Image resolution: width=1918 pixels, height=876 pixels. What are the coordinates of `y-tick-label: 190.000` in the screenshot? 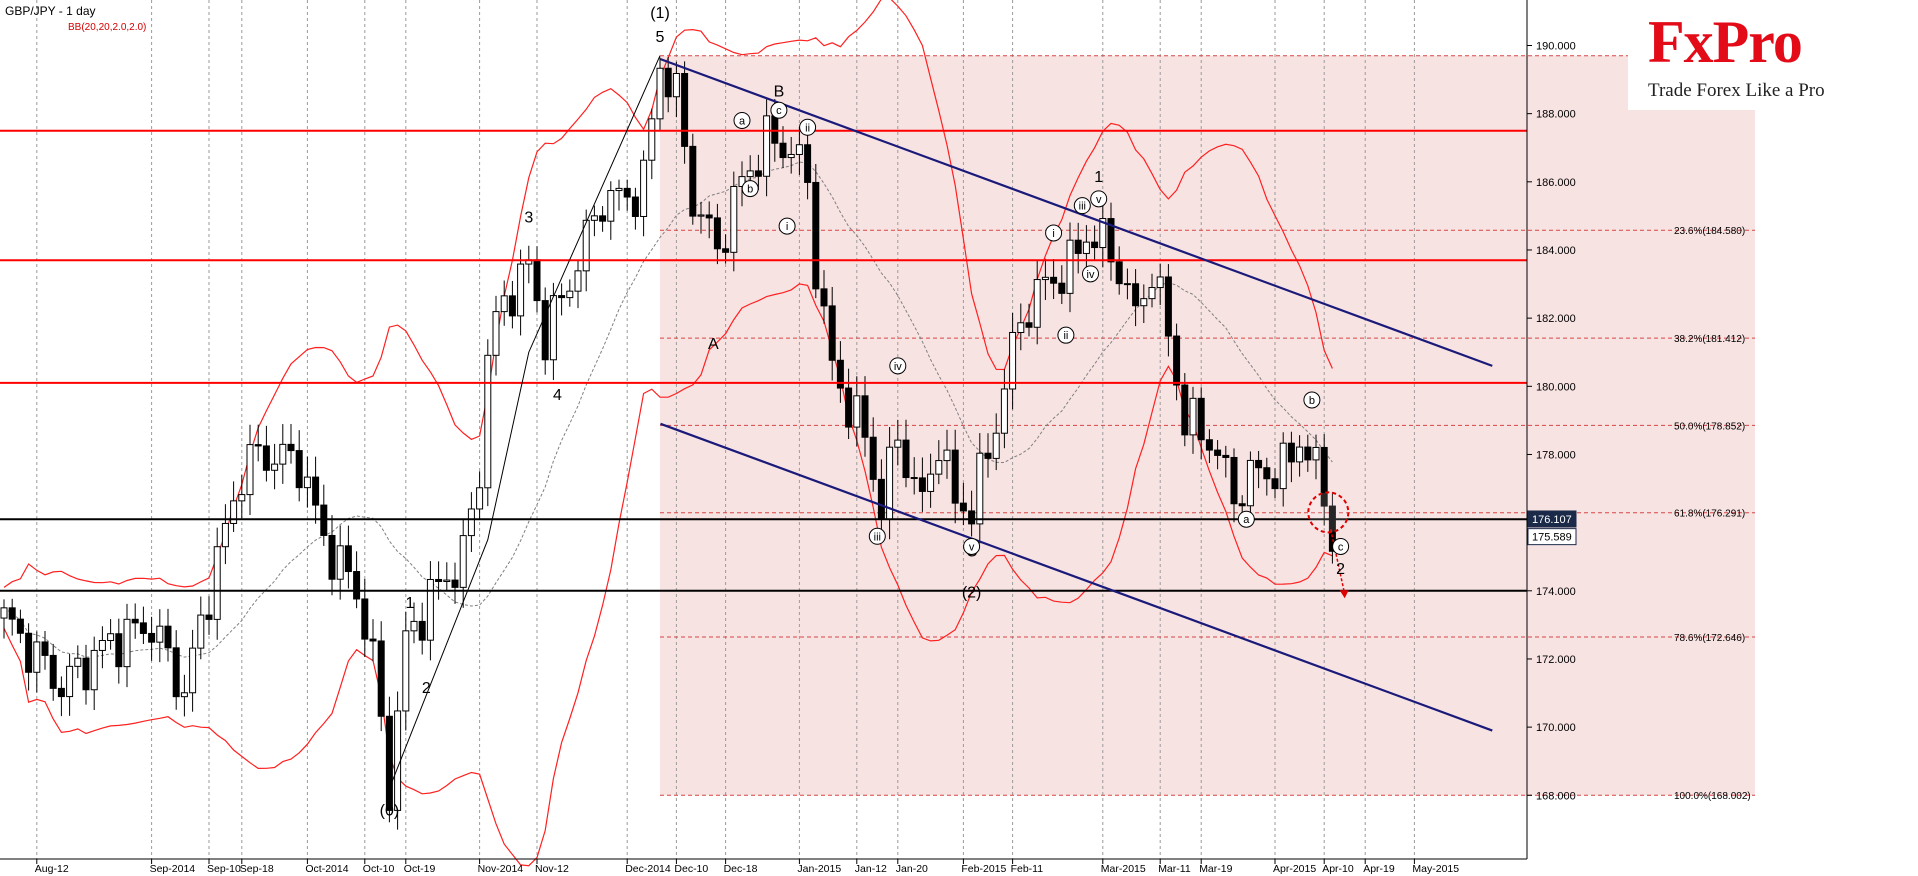 It's located at (1556, 46).